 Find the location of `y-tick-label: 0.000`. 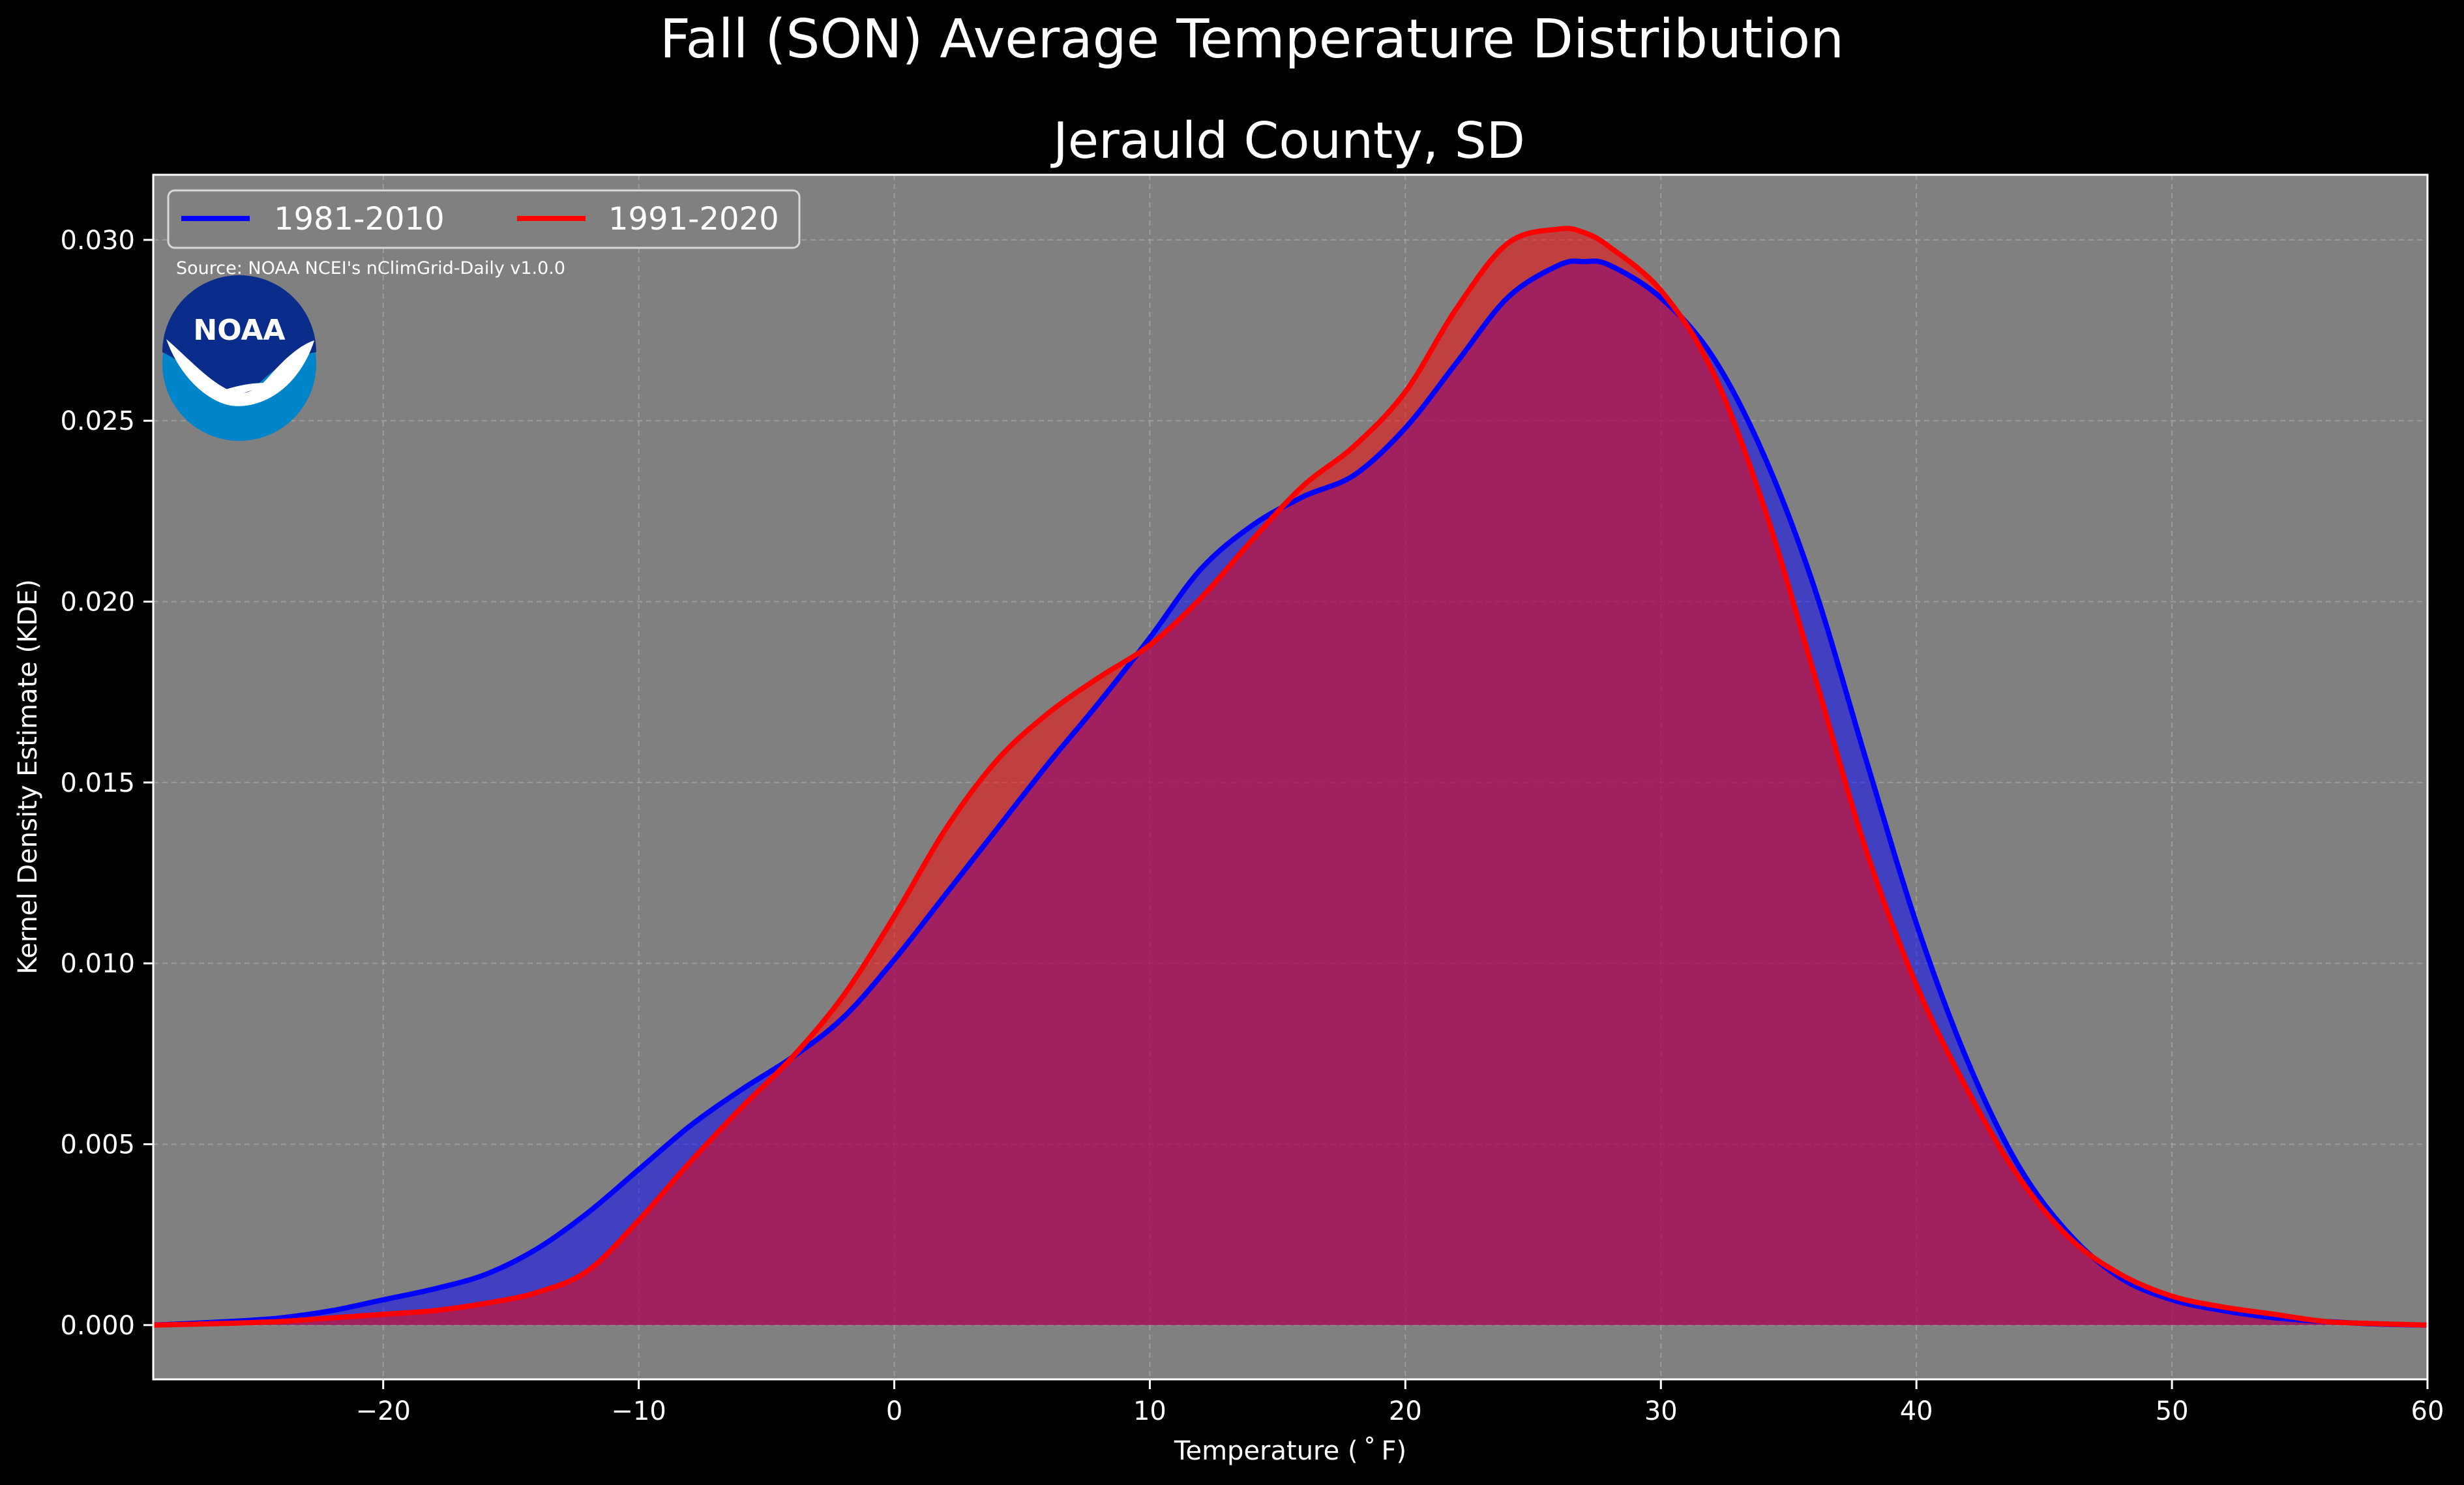

y-tick-label: 0.000 is located at coordinates (97, 1326).